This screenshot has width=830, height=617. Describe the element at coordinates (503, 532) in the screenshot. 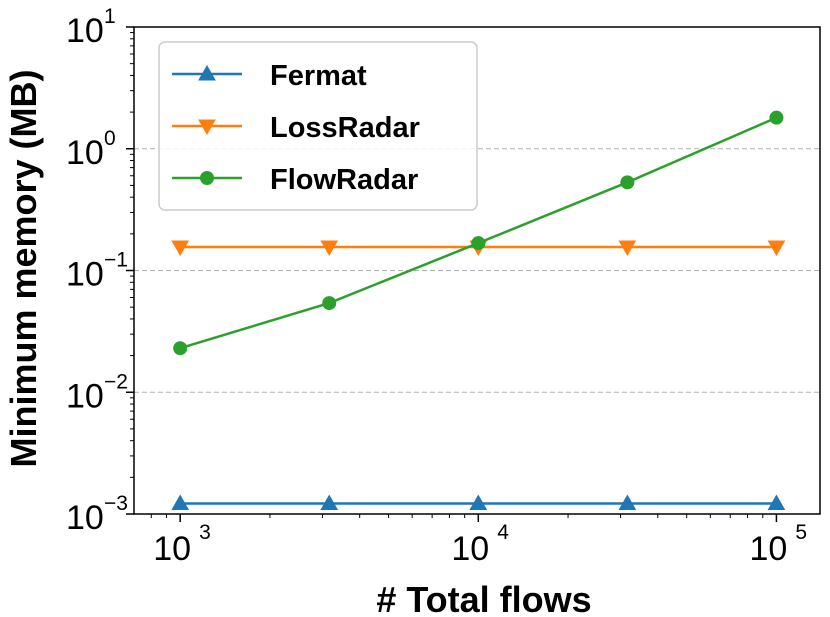

I see `x-tick-exponent: 4` at that location.